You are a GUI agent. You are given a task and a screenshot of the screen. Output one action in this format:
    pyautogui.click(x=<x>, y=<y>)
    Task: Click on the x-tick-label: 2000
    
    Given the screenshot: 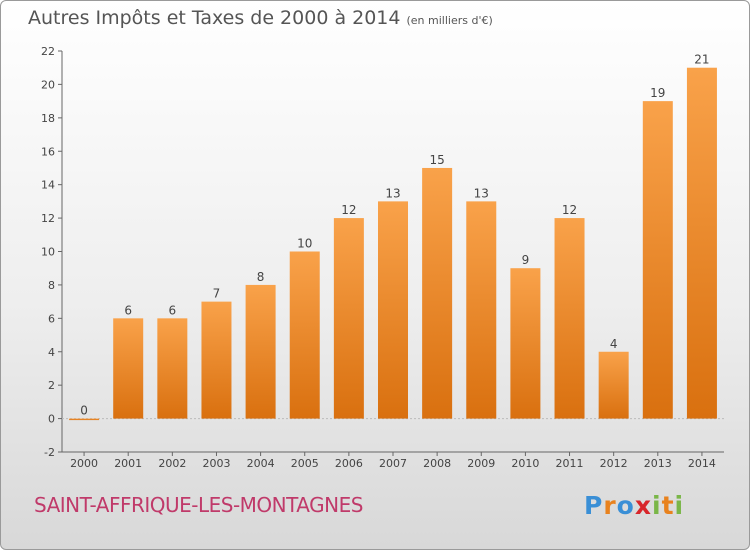 What is the action you would take?
    pyautogui.click(x=84, y=463)
    